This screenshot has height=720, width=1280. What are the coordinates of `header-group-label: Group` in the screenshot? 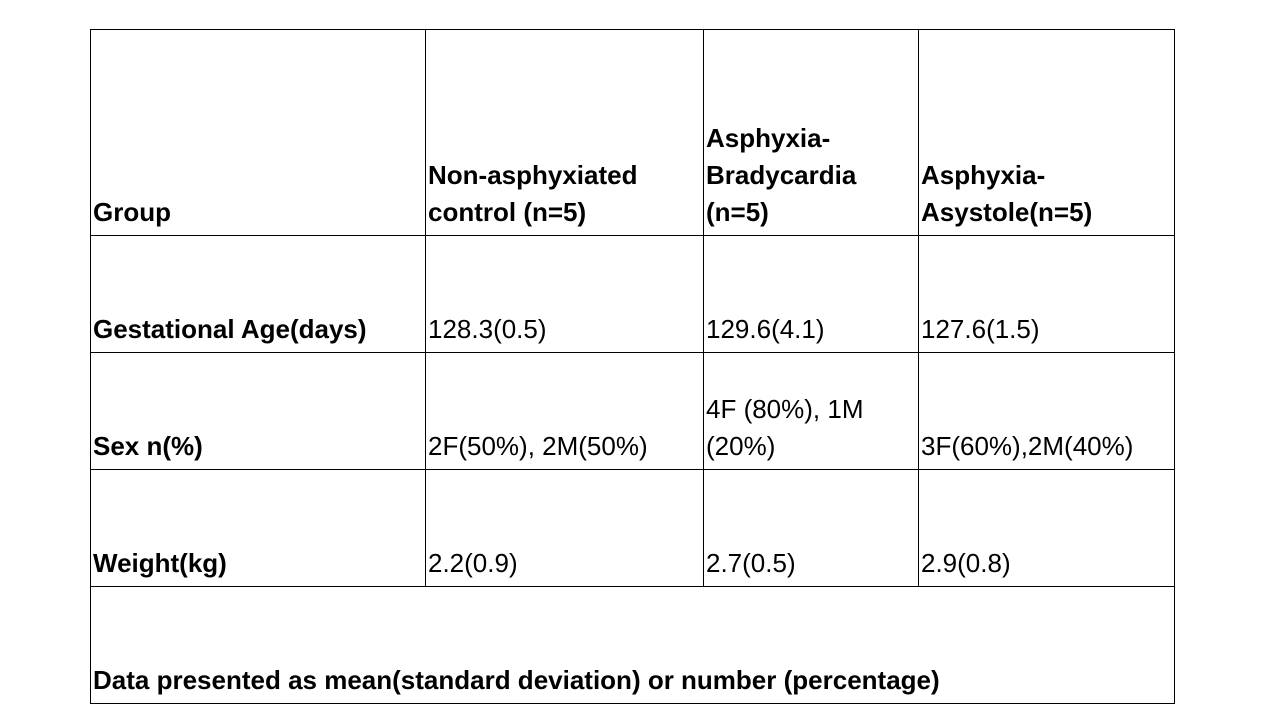 It's located at (132, 212).